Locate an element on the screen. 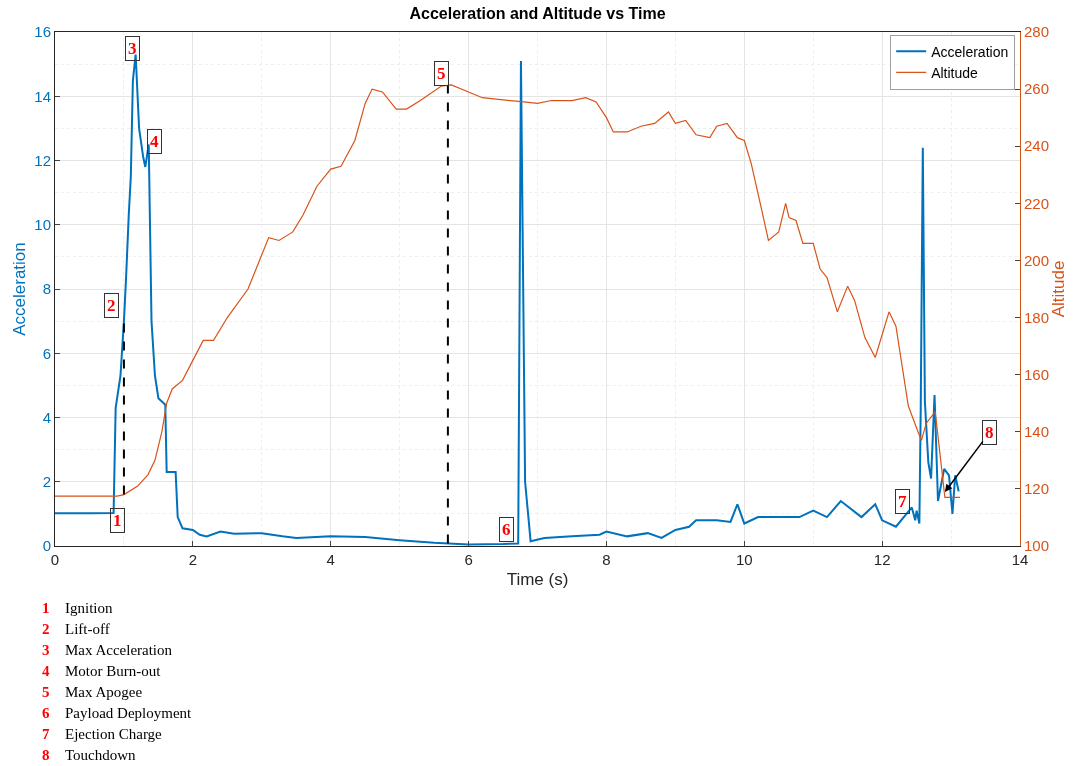 Image resolution: width=1091 pixels, height=766 pixels. y2-tick-label: 140 is located at coordinates (1037, 432).